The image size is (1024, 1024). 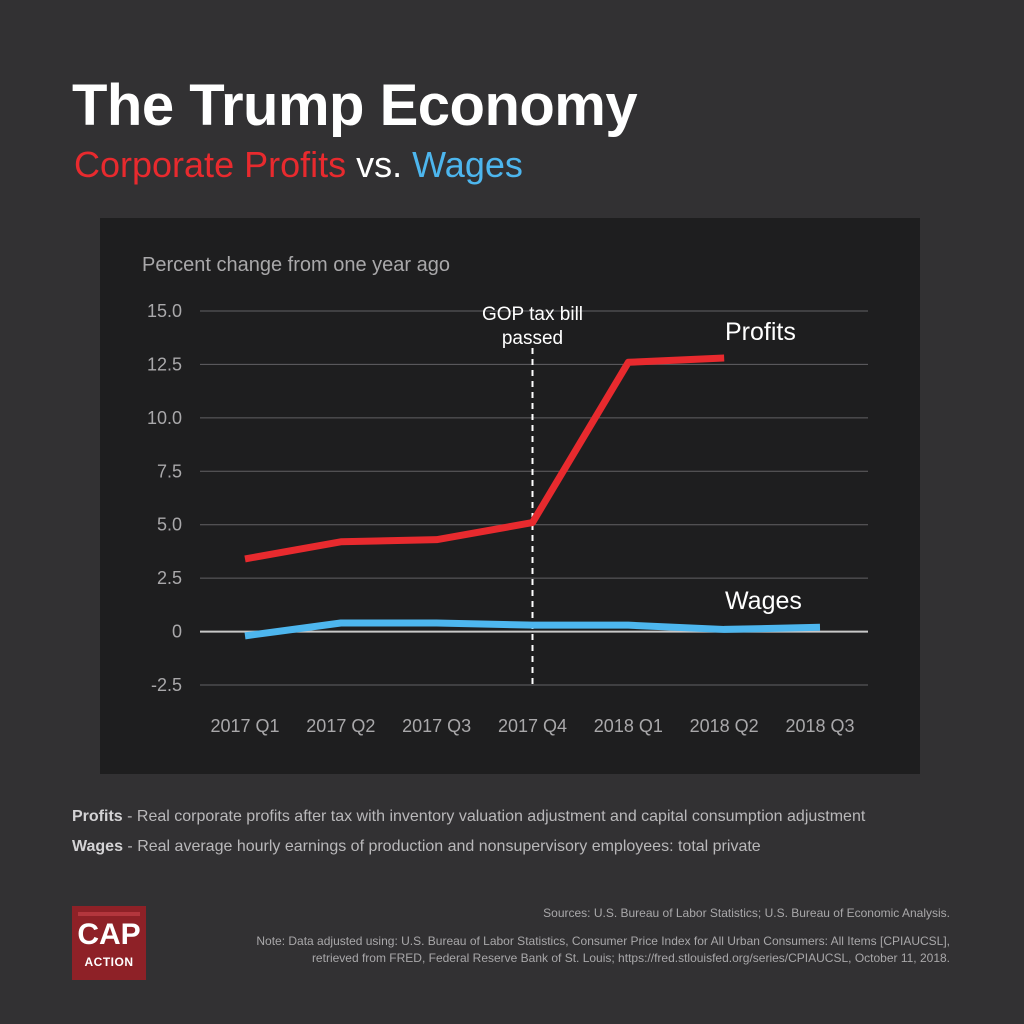 What do you see at coordinates (379, 164) in the screenshot?
I see `subtitle-vs: vs.` at bounding box center [379, 164].